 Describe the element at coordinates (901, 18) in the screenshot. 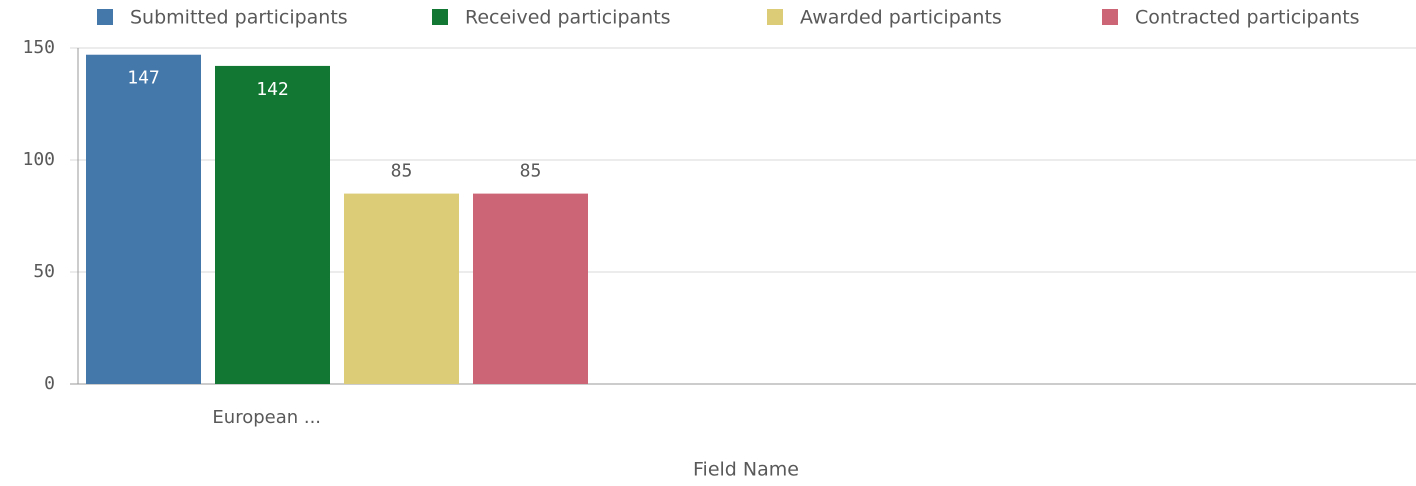

I see `legend-label: Awarded participants` at that location.